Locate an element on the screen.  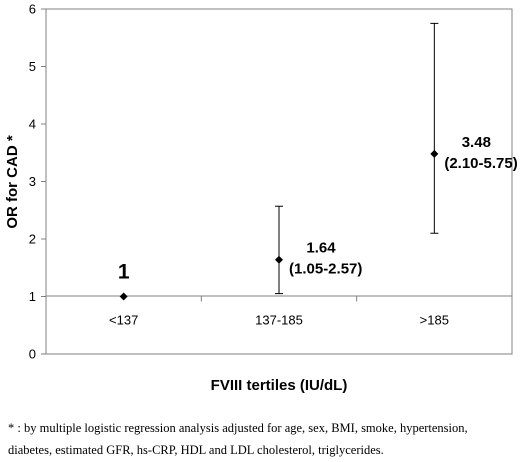
y-tick-label: 1 is located at coordinates (32, 296).